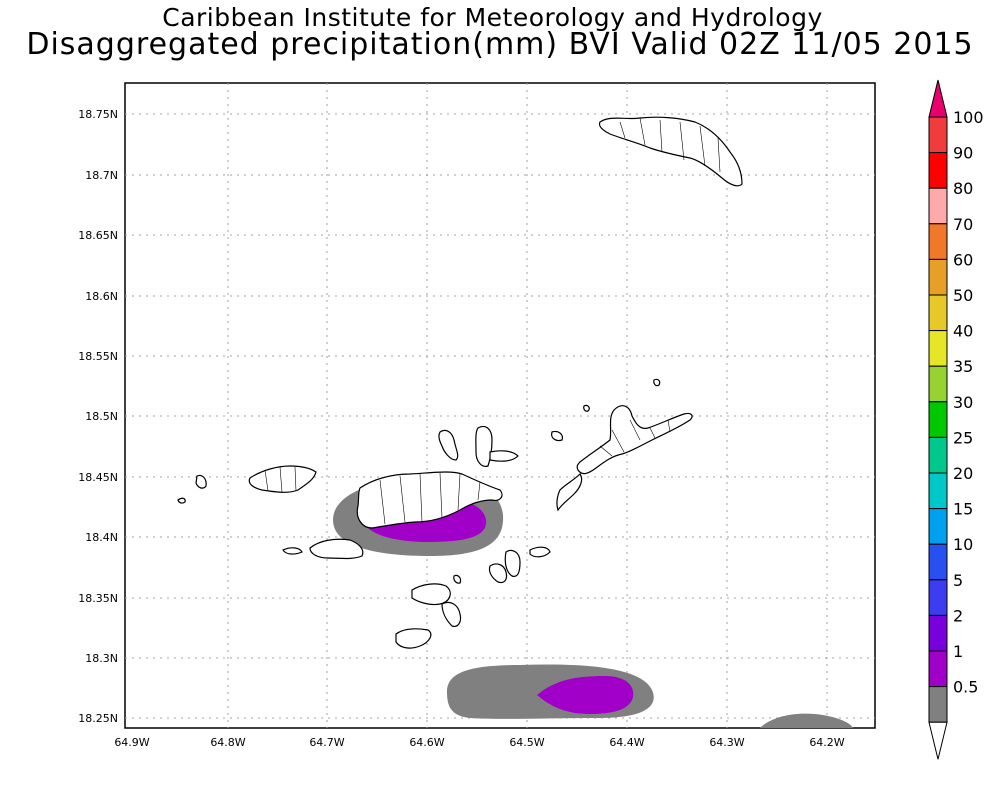  What do you see at coordinates (526, 742) in the screenshot?
I see `lon-tick-label: 64.5W` at bounding box center [526, 742].